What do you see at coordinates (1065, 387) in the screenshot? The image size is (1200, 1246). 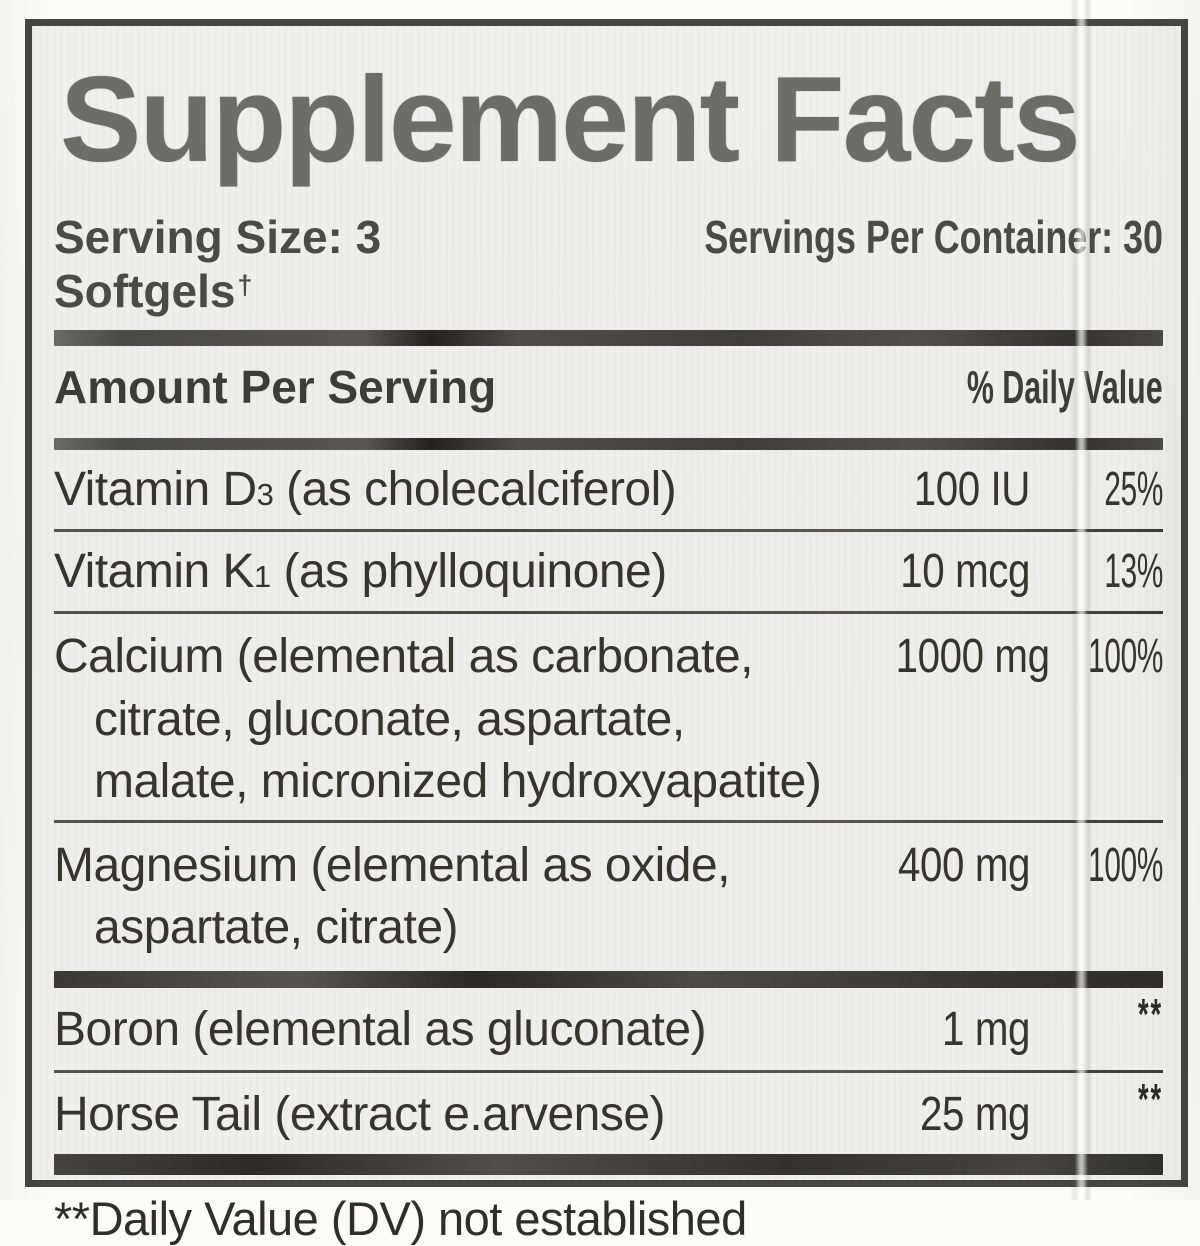 I see `percent-daily-value-header: % Daily Value` at bounding box center [1065, 387].